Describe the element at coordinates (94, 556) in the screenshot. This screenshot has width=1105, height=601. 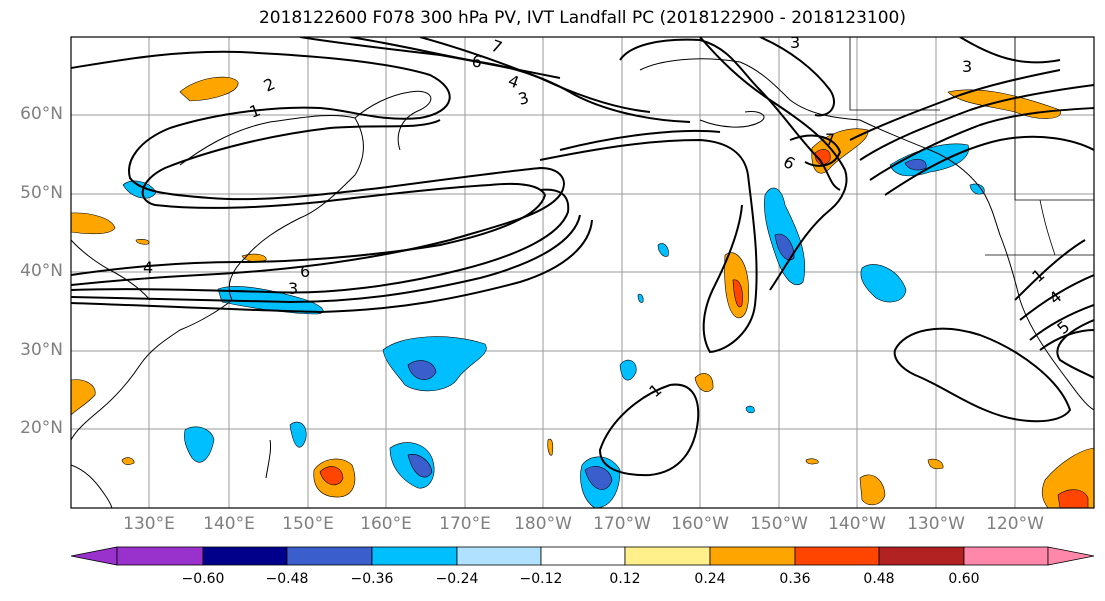
I see `colorbar-extend-low` at that location.